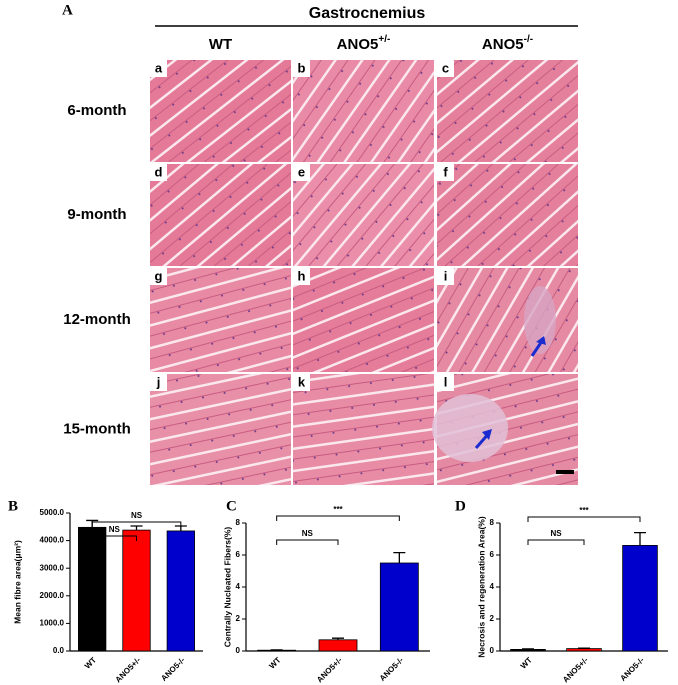  Describe the element at coordinates (358, 44) in the screenshot. I see `column-name: ANO5` at that location.